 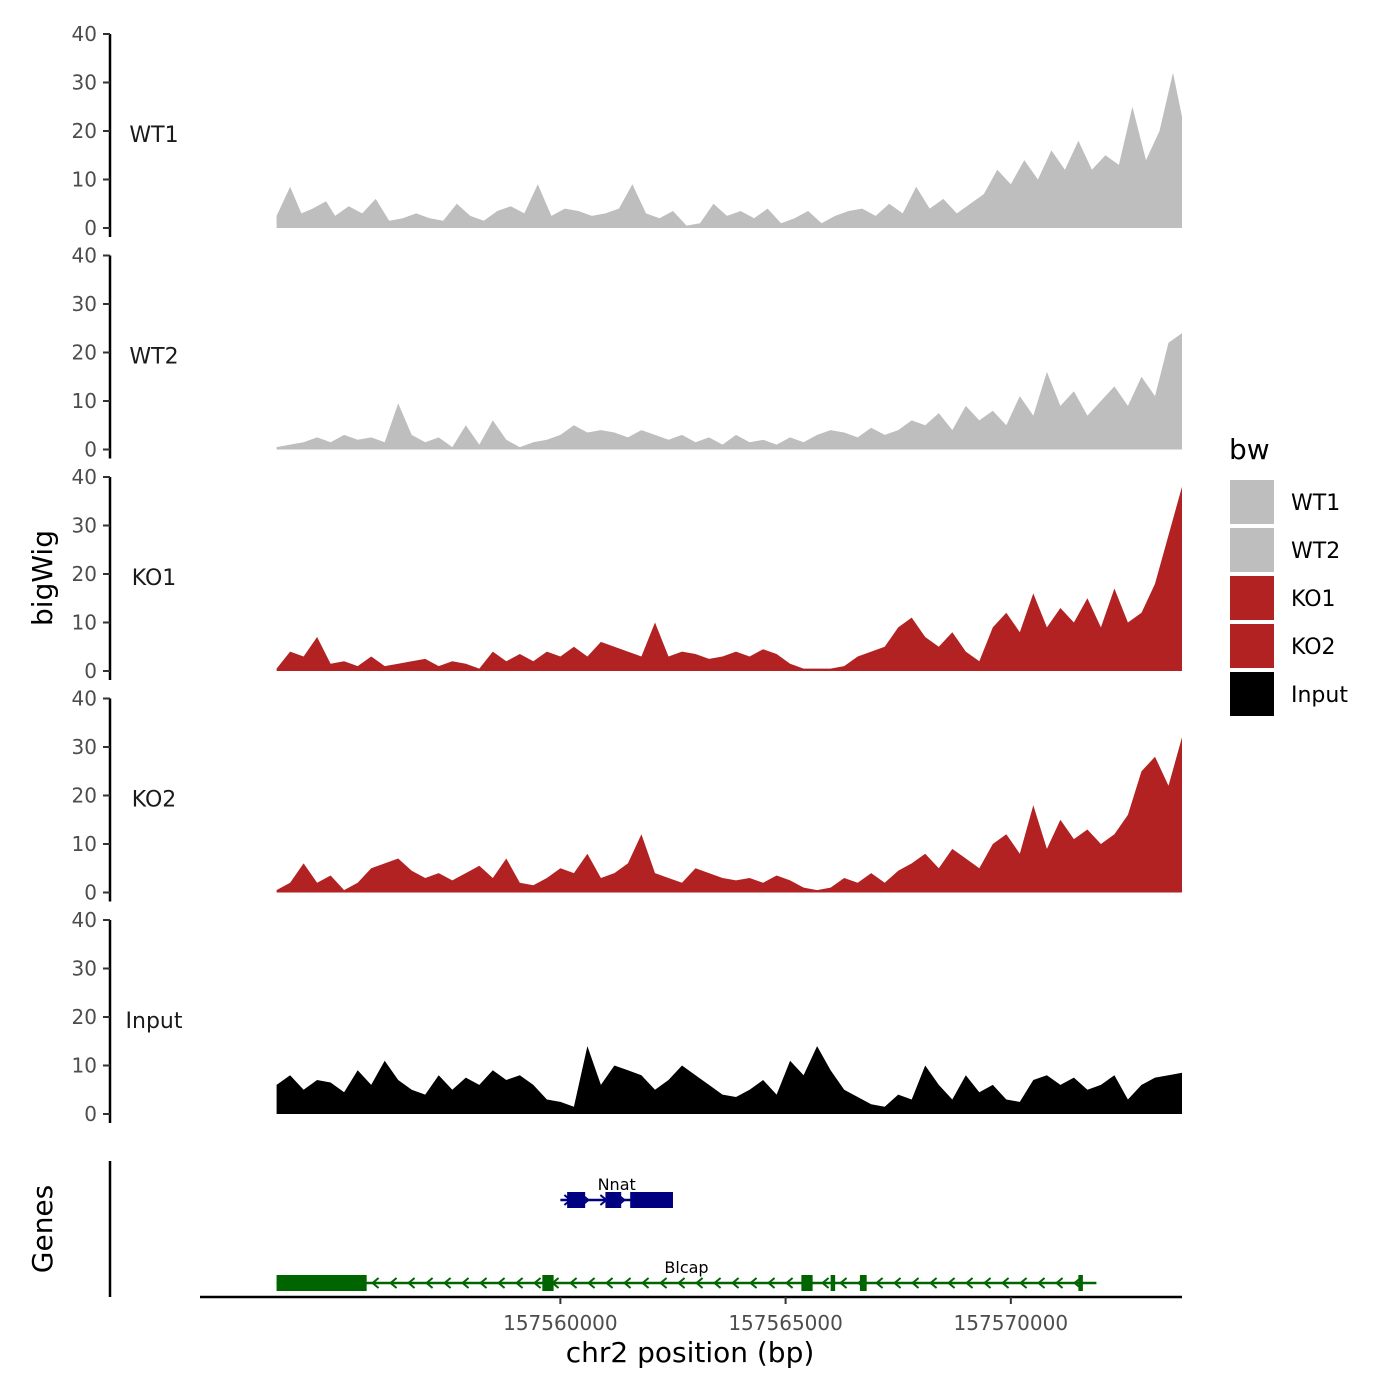 What do you see at coordinates (560, 1323) in the screenshot?
I see `x-tick-label: 157560000` at bounding box center [560, 1323].